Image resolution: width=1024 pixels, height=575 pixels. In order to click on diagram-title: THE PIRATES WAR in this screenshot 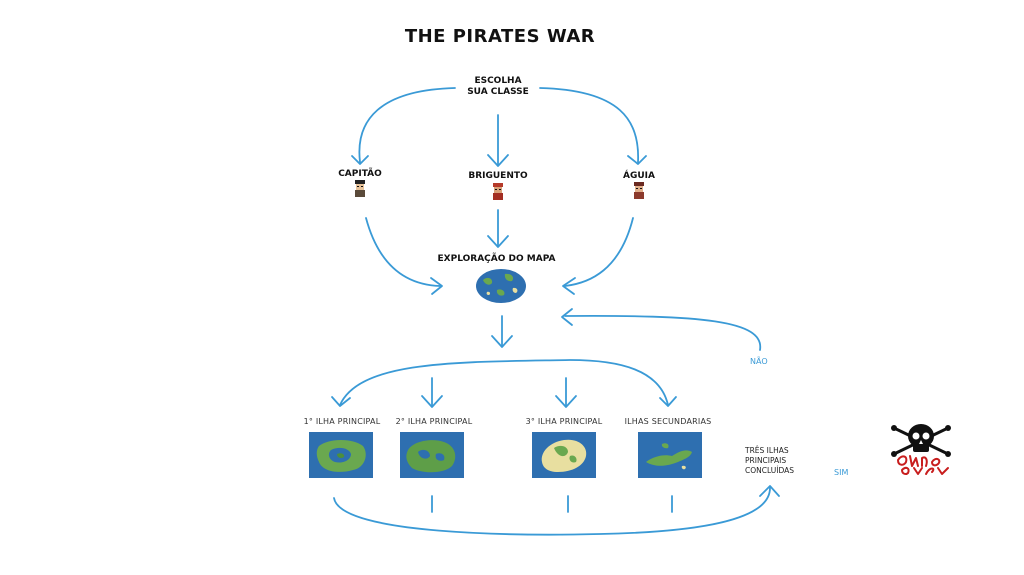, I will do `click(500, 36)`.